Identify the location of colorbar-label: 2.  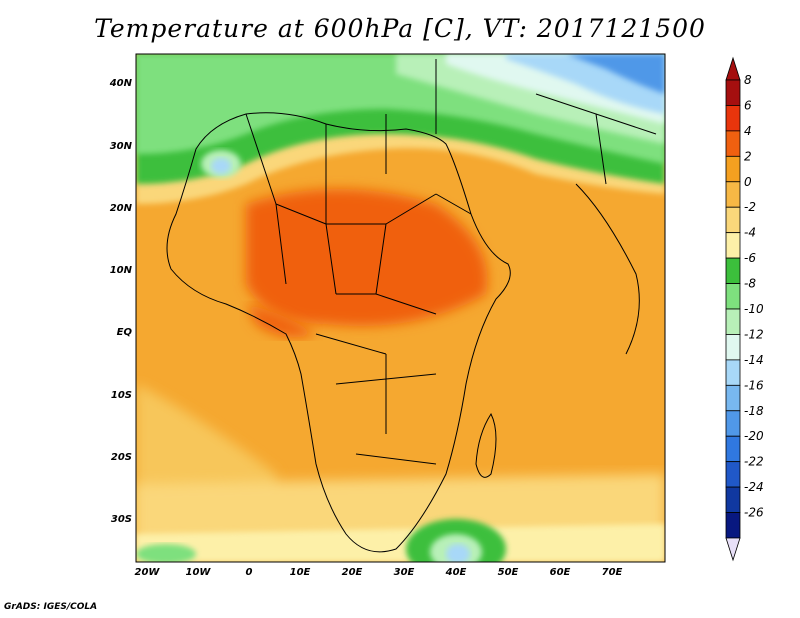
(748, 156).